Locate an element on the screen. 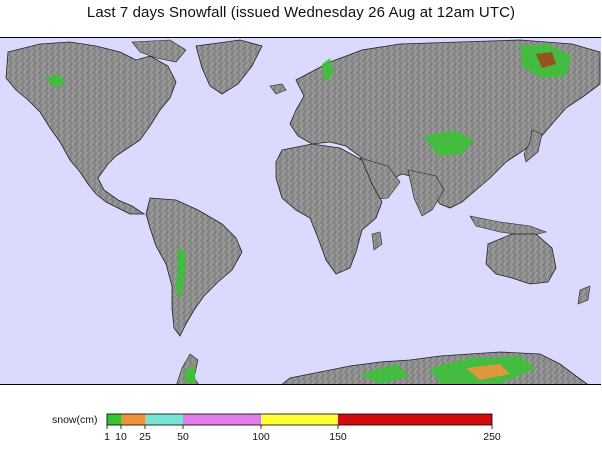 This screenshot has width=602, height=457. legend-tick-label: 250 is located at coordinates (492, 437).